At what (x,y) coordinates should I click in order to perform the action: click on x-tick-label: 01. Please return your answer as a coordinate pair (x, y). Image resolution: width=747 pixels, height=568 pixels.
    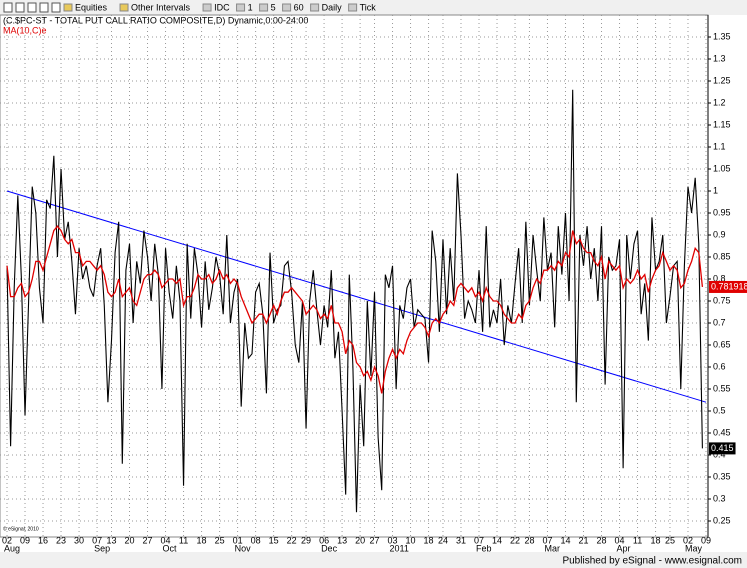
    Looking at the image, I should click on (238, 540).